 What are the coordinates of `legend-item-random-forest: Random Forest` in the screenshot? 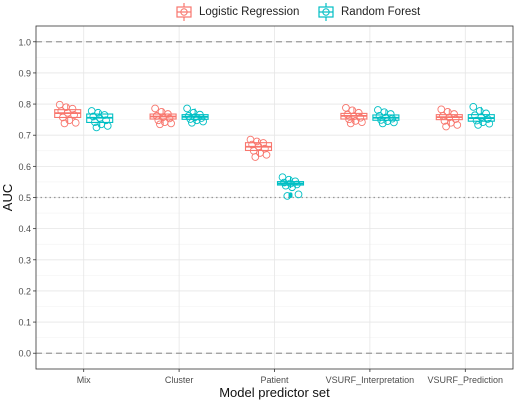 It's located at (368, 12).